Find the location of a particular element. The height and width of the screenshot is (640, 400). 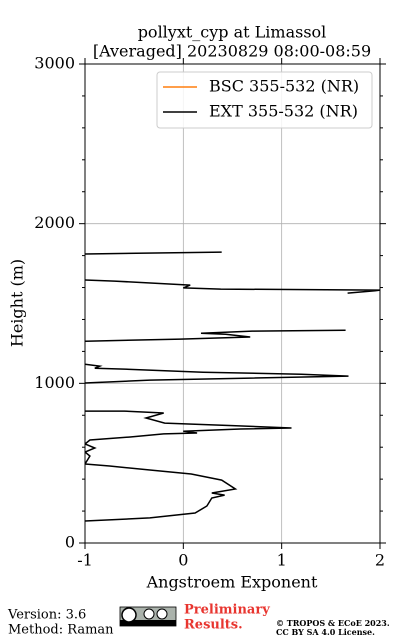

y-tick-label: 3000 is located at coordinates (54, 63).